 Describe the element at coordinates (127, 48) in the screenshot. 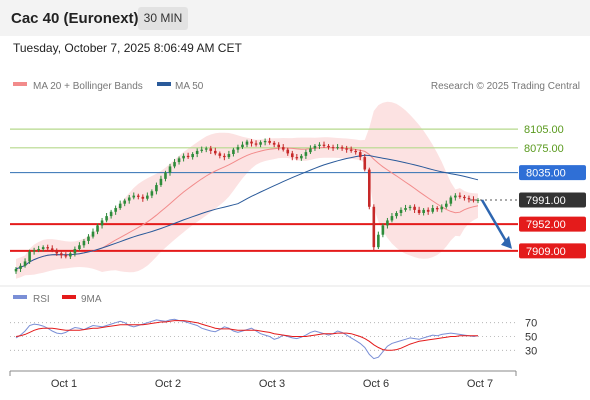

I see `timestamp: Tuesday, October 7, 2025 8:06:49 AM CET` at that location.